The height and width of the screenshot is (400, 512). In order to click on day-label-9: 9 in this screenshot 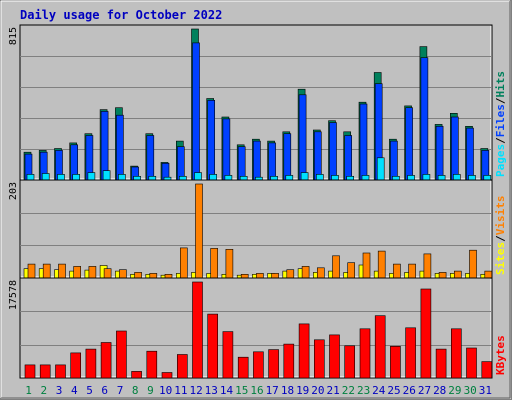, I will do `click(150, 390)`.